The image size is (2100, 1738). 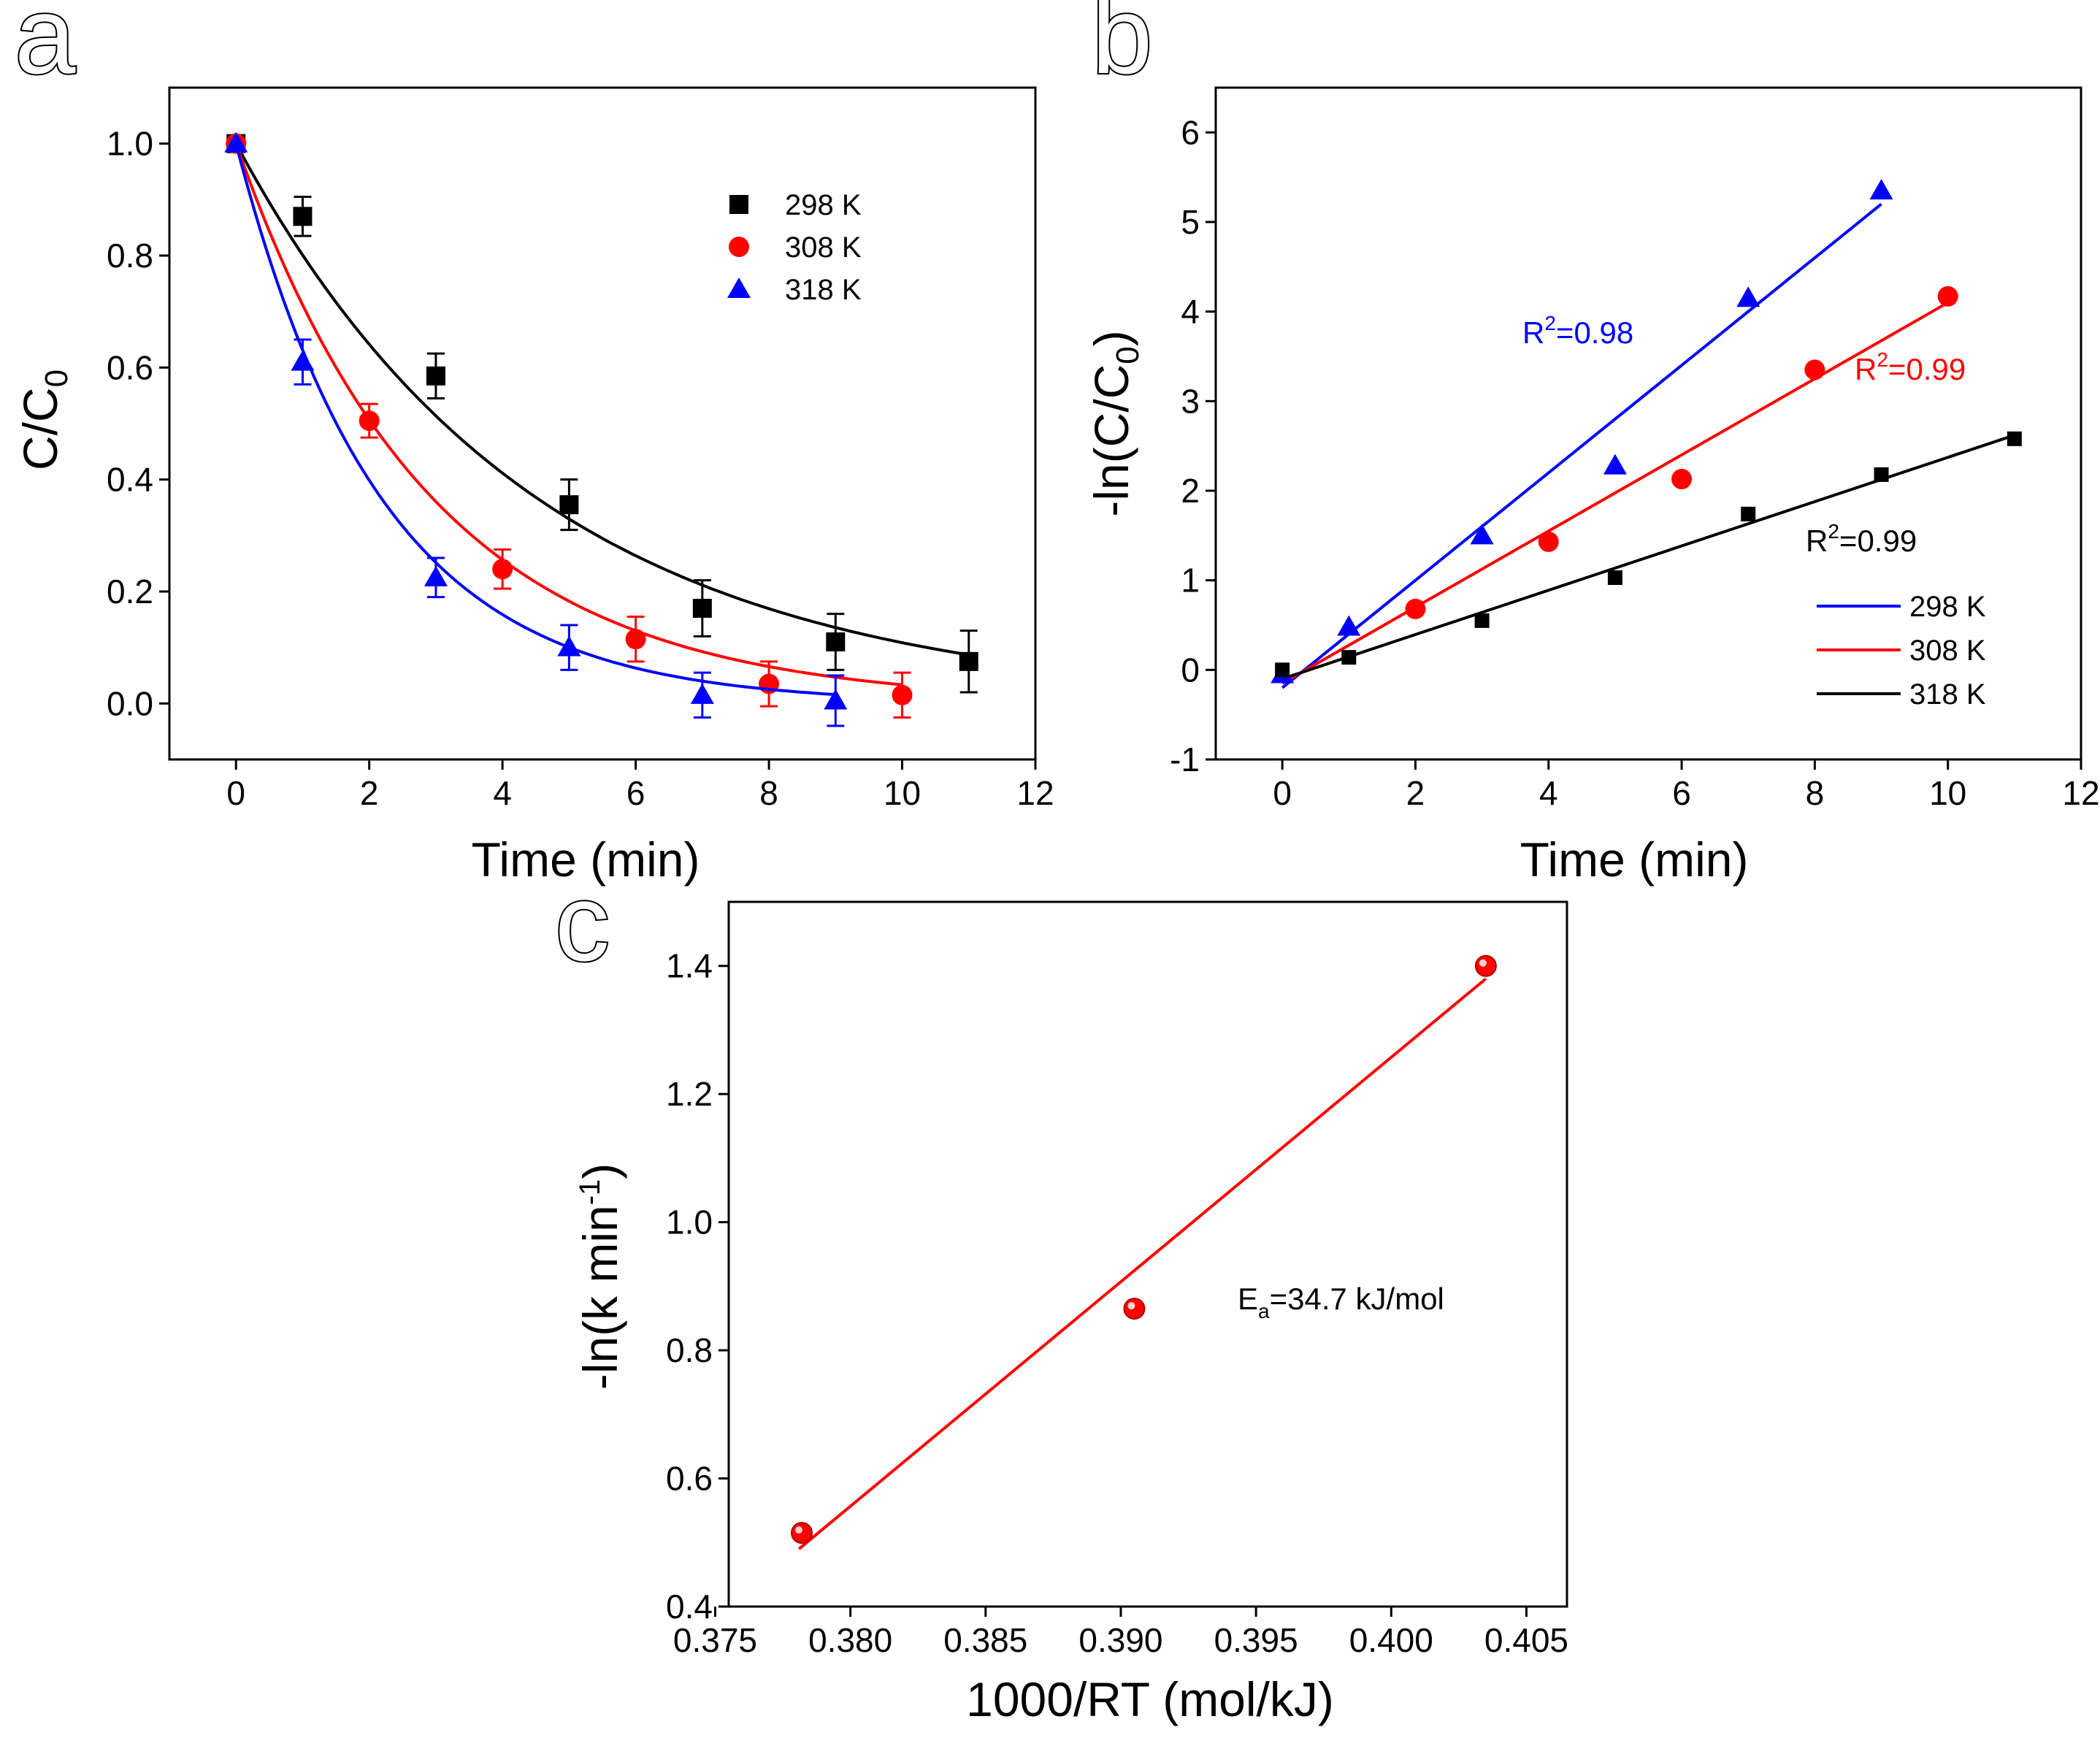 What do you see at coordinates (1341, 1302) in the screenshot?
I see `activation-energy-label: Ea=34.7 kJ/mol` at bounding box center [1341, 1302].